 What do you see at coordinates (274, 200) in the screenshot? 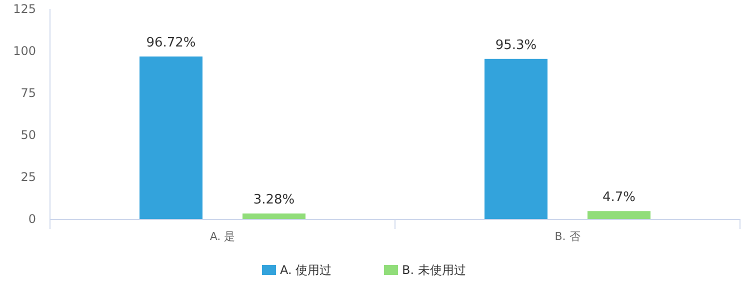
I see `data-label: 3.28%` at bounding box center [274, 200].